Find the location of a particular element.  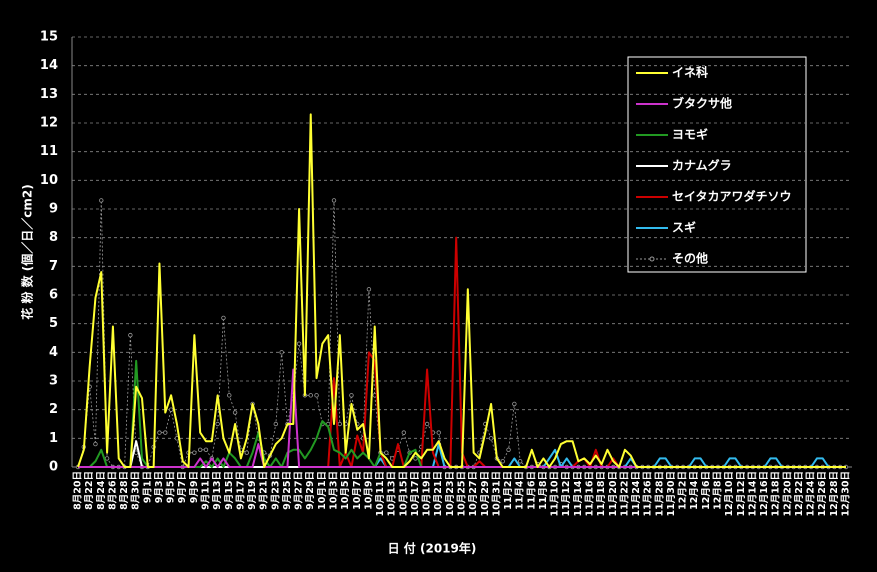

y-tick-label: 6 is located at coordinates (53, 295).